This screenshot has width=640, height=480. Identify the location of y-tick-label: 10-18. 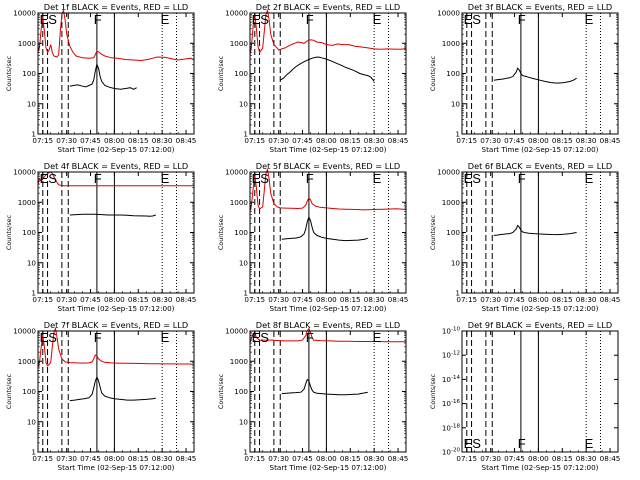
(451, 427).